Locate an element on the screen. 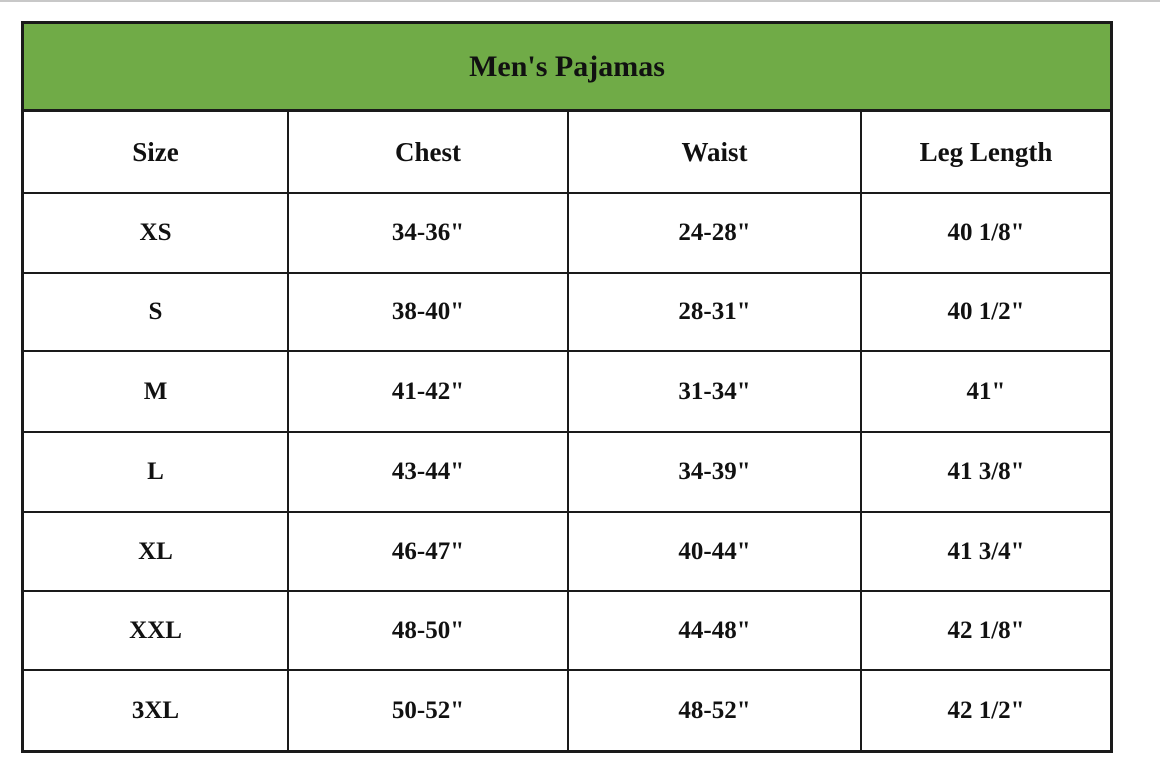 The height and width of the screenshot is (780, 1160). cell-size: XXL is located at coordinates (156, 631).